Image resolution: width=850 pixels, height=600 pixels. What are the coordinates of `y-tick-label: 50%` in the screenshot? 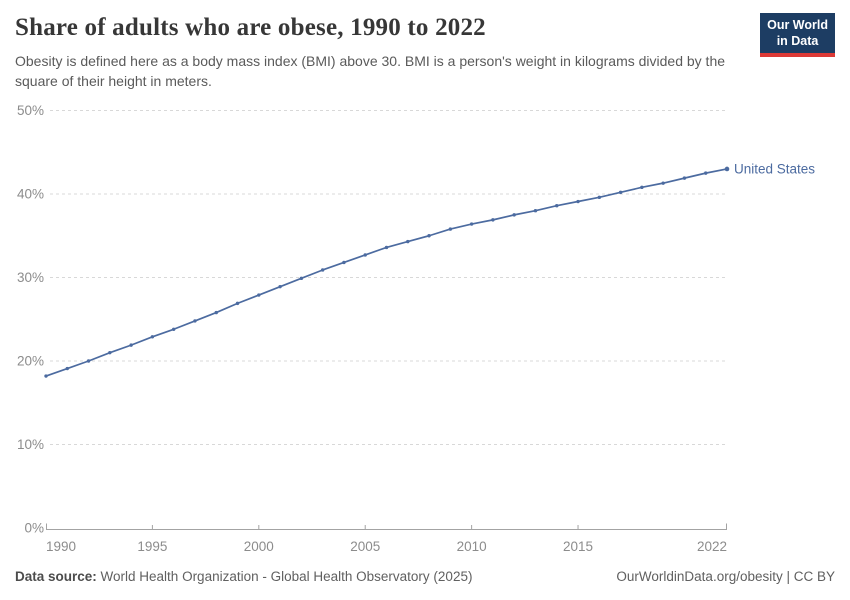 It's located at (30, 110).